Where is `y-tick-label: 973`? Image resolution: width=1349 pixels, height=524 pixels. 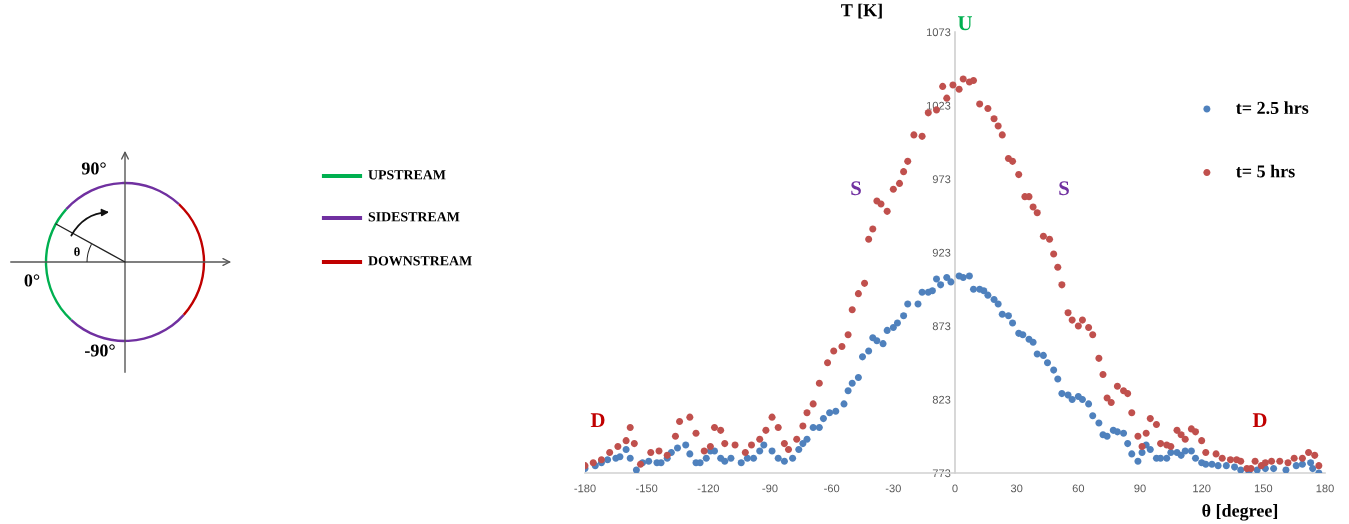
y-tick-label: 973 is located at coordinates (941, 179).